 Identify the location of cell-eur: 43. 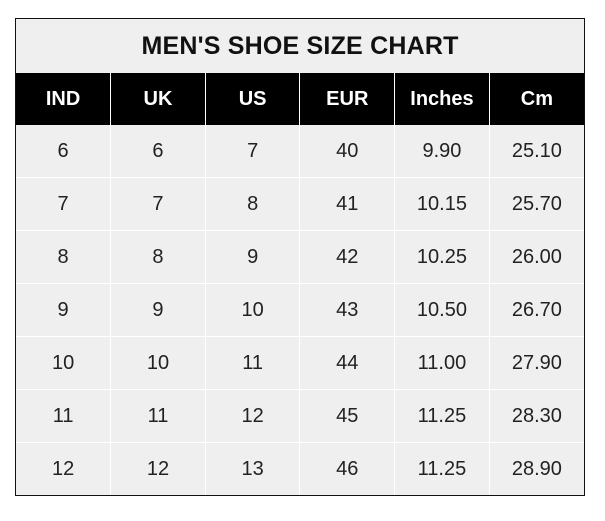
(347, 310).